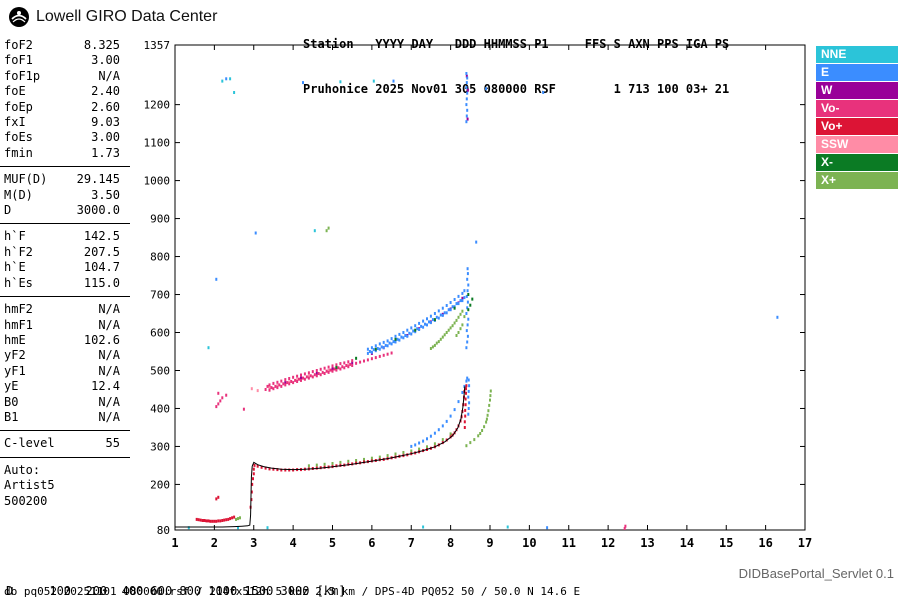 This screenshot has height=600, width=900. What do you see at coordinates (857, 118) in the screenshot?
I see `echo-direction-legend: NNE E W Vo- Vo+ SSW X- X+` at bounding box center [857, 118].